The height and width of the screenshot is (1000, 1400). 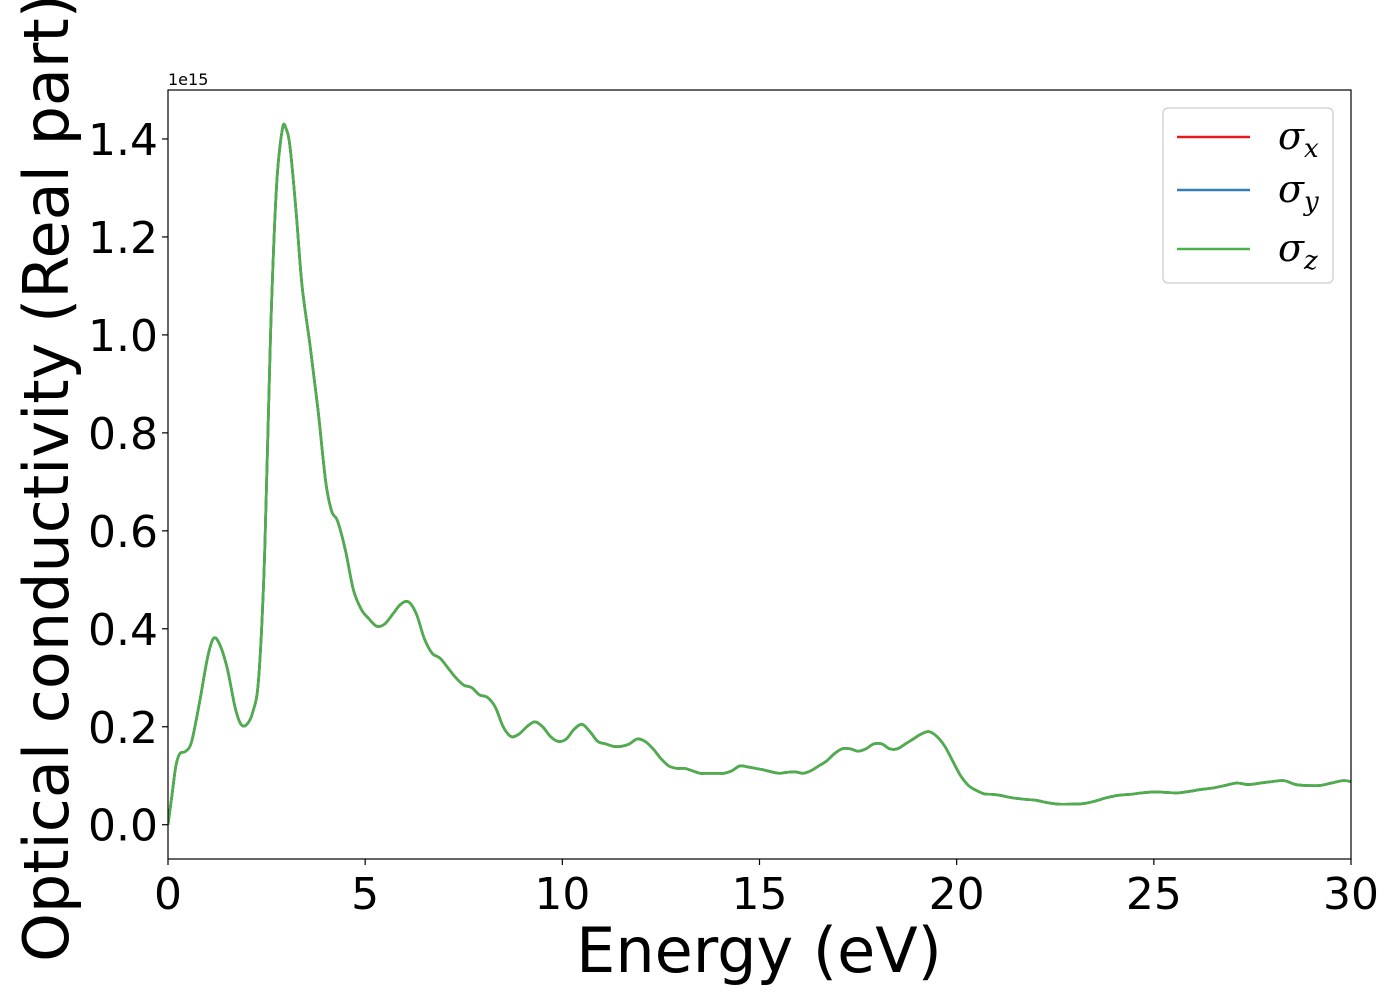 What do you see at coordinates (1298, 139) in the screenshot?
I see `legend-label-x: σx` at bounding box center [1298, 139].